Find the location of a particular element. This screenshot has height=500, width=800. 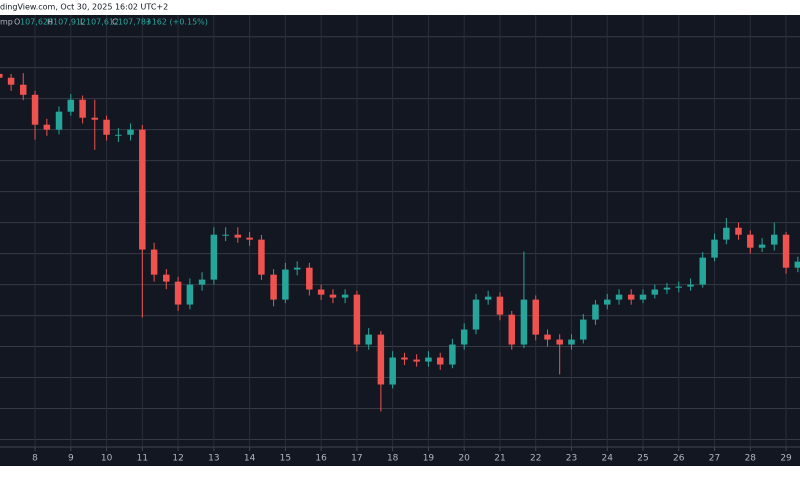

x-tick-label: 24 is located at coordinates (608, 459).